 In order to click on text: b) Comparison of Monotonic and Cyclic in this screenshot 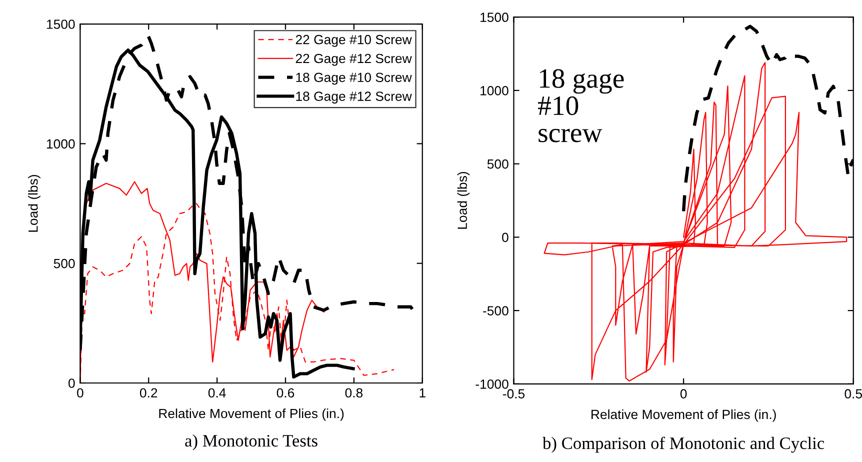, I will do `click(683, 444)`.